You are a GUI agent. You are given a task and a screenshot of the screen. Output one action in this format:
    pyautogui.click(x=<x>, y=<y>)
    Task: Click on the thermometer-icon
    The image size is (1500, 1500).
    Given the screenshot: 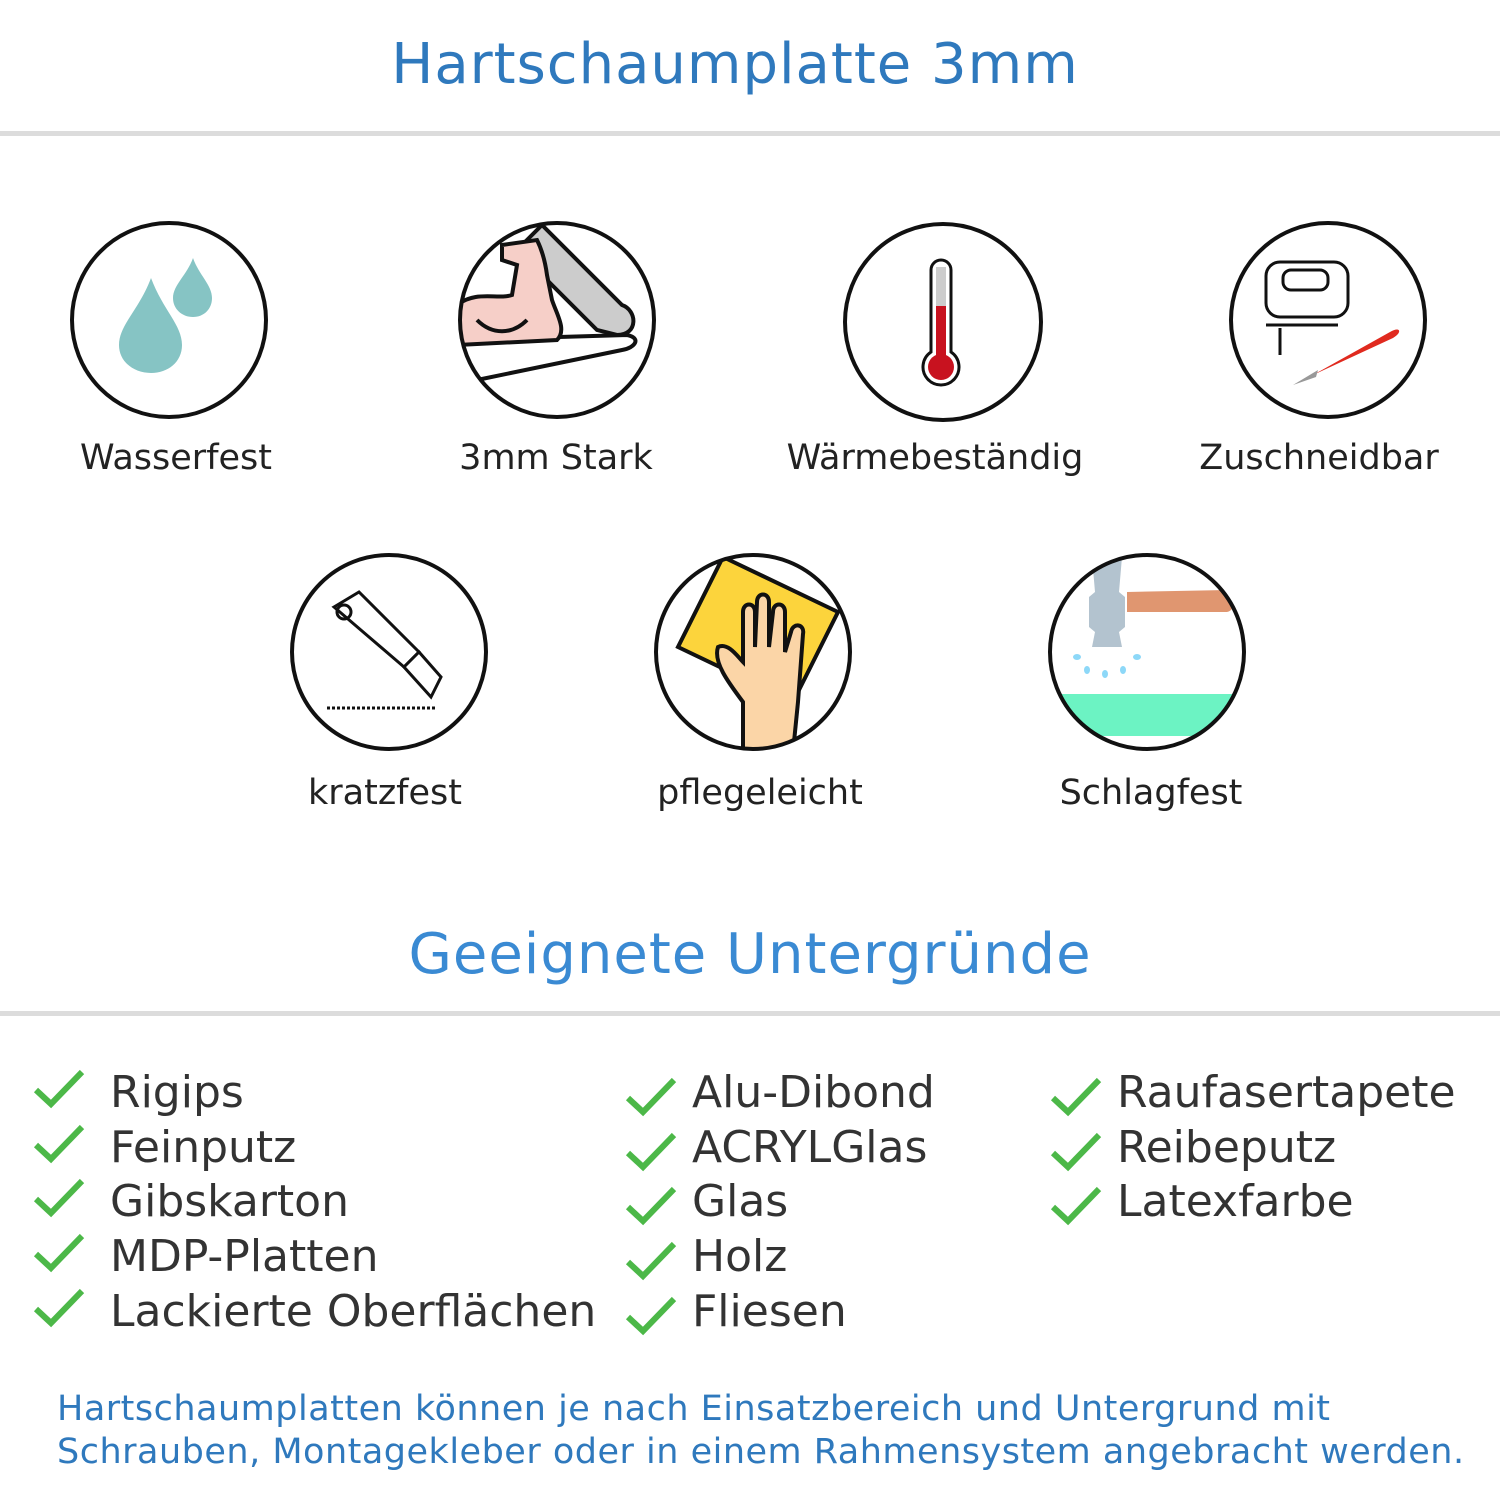 What is the action you would take?
    pyautogui.click(x=943, y=322)
    